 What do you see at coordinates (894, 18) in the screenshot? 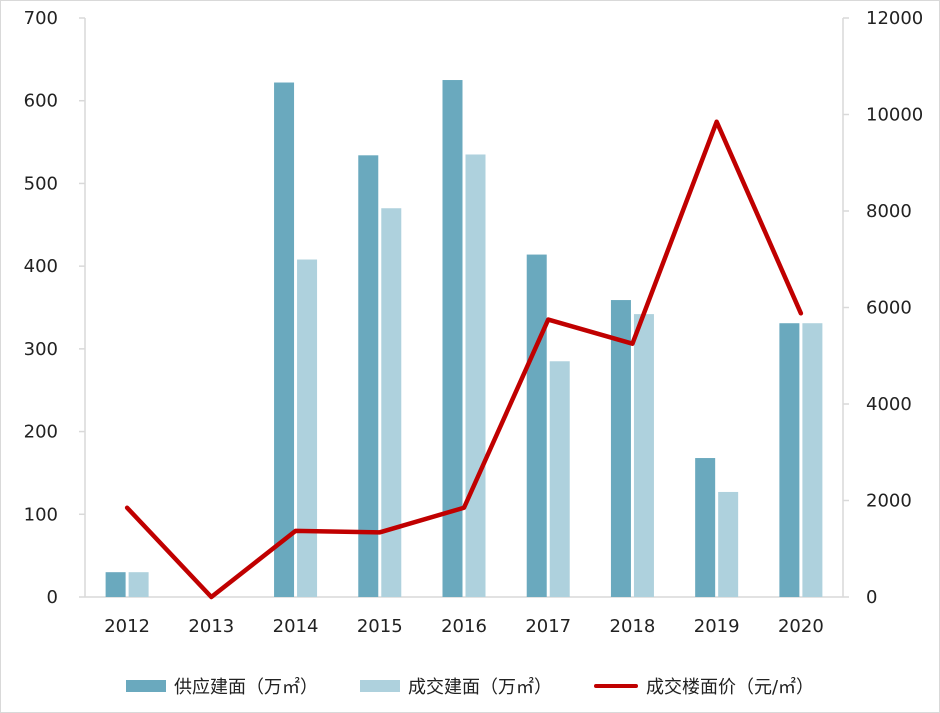
I see `right-tick-label: 12000` at bounding box center [894, 18].